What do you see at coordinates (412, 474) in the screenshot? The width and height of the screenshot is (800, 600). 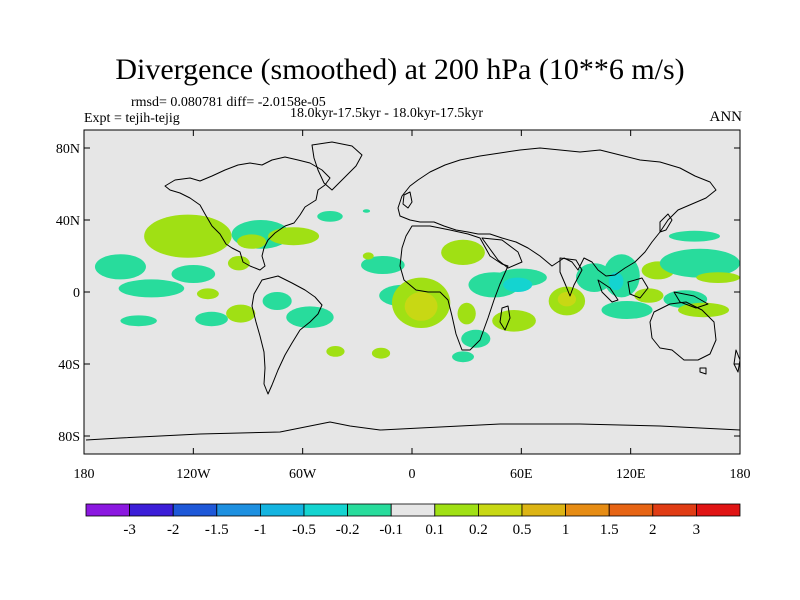 I see `x-tick-label-3: 0` at bounding box center [412, 474].